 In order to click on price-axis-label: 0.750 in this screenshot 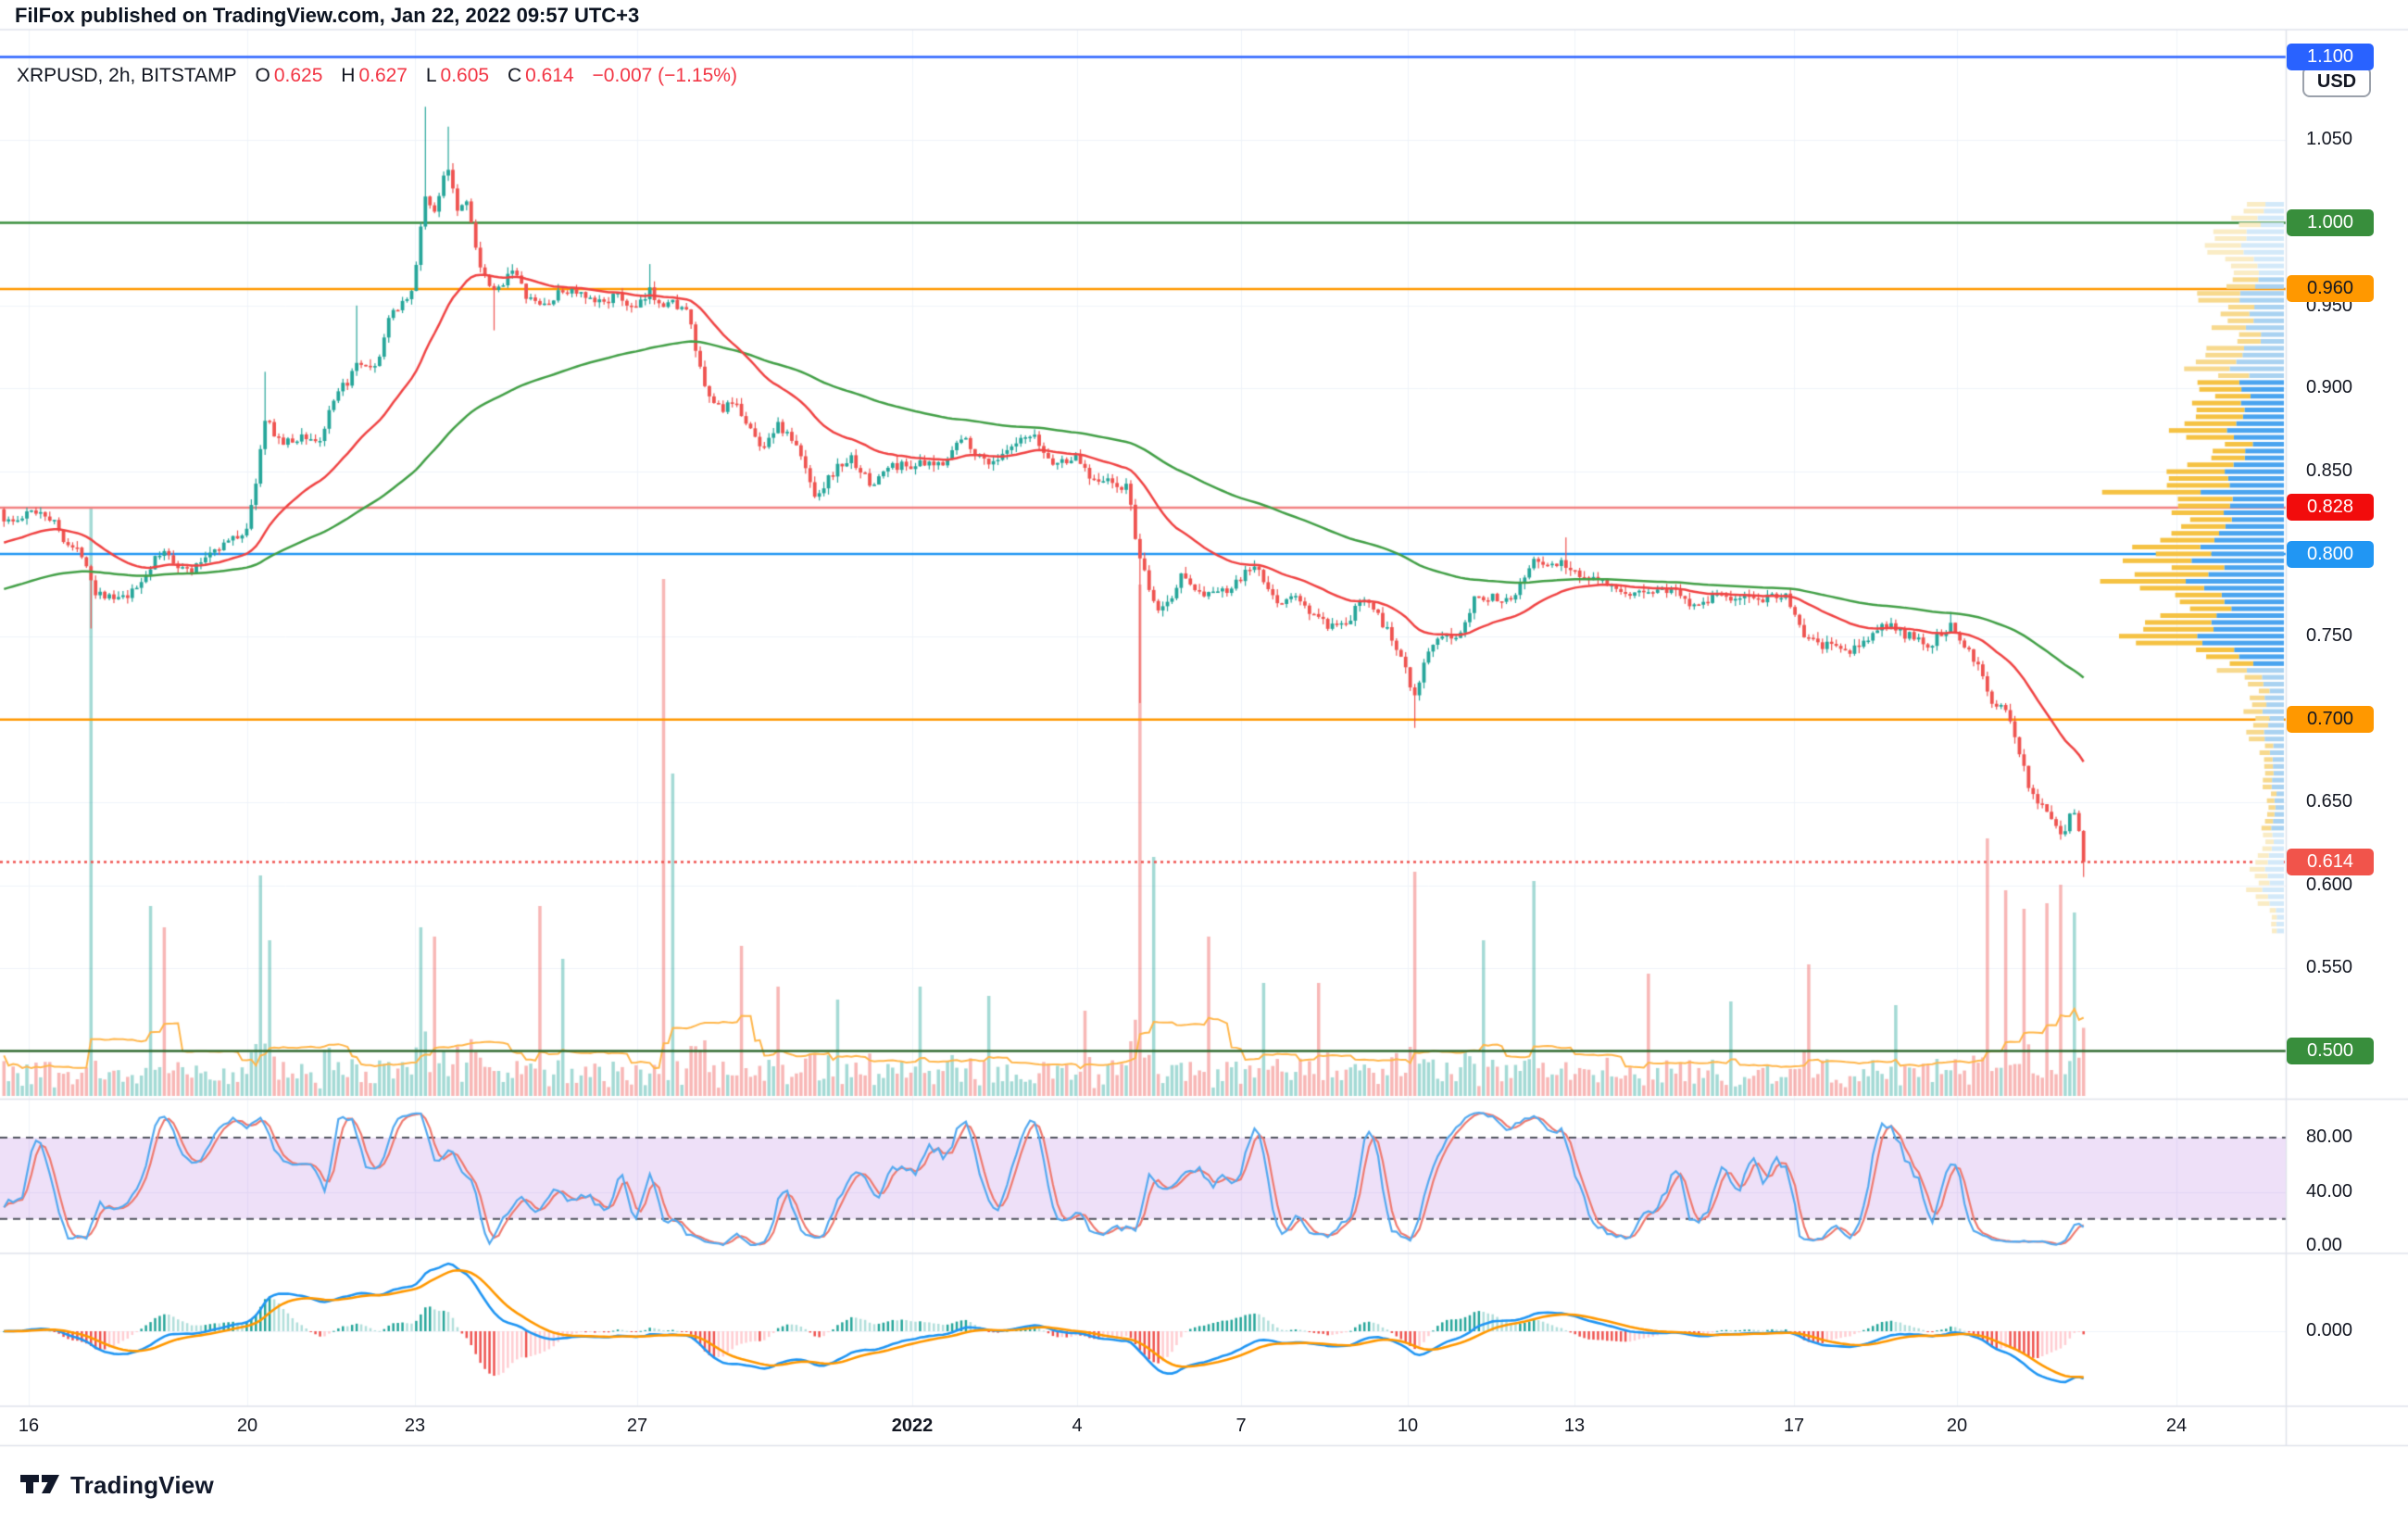, I will do `click(2329, 635)`.